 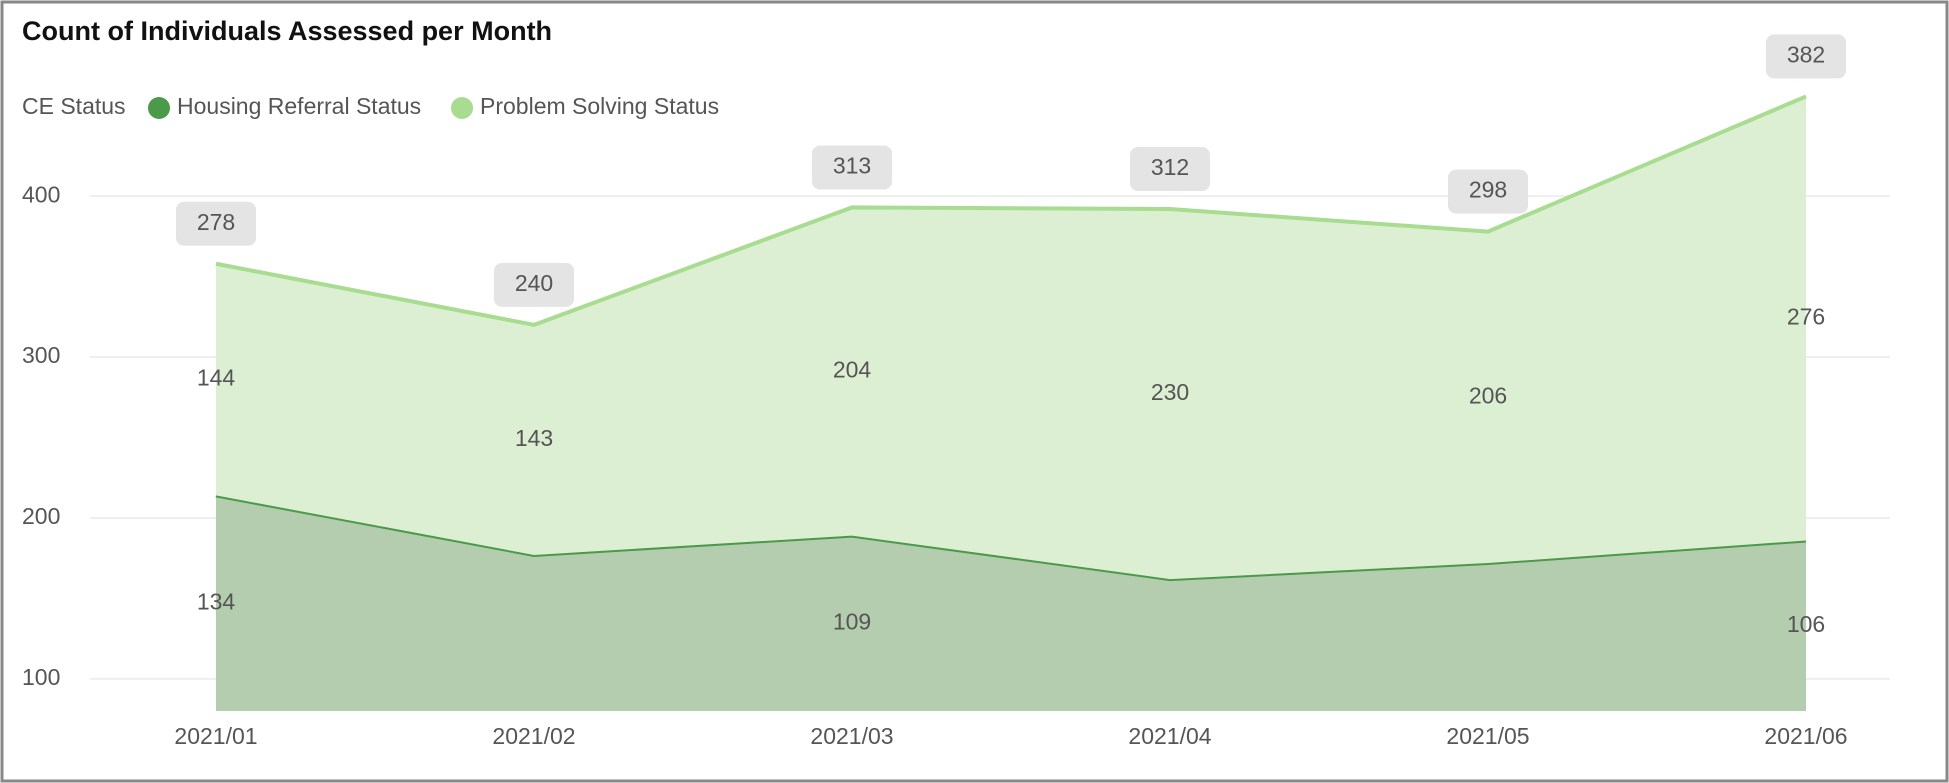 What do you see at coordinates (1806, 624) in the screenshot?
I see `data-label: 106` at bounding box center [1806, 624].